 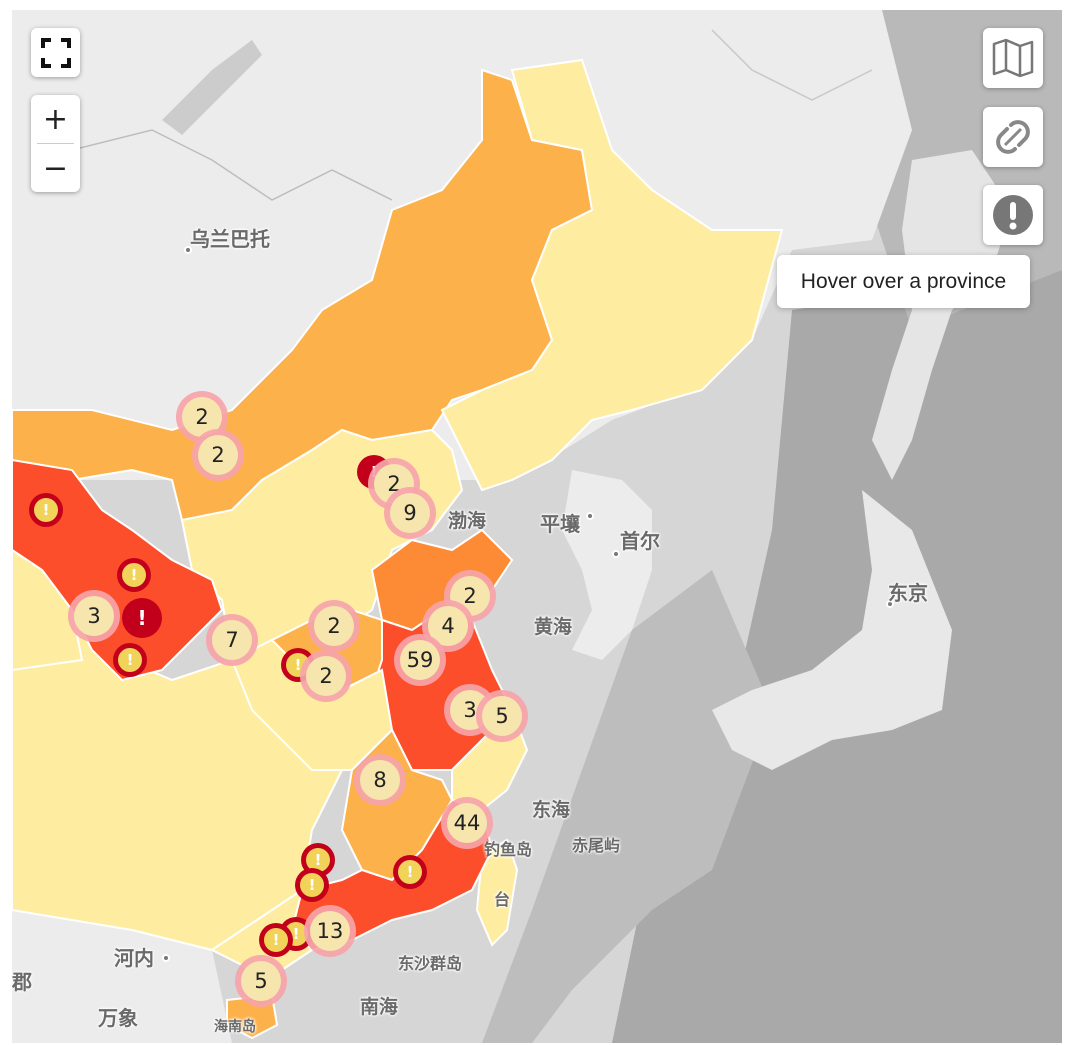 What do you see at coordinates (330, 931) in the screenshot?
I see `cluster-marker: 13` at bounding box center [330, 931].